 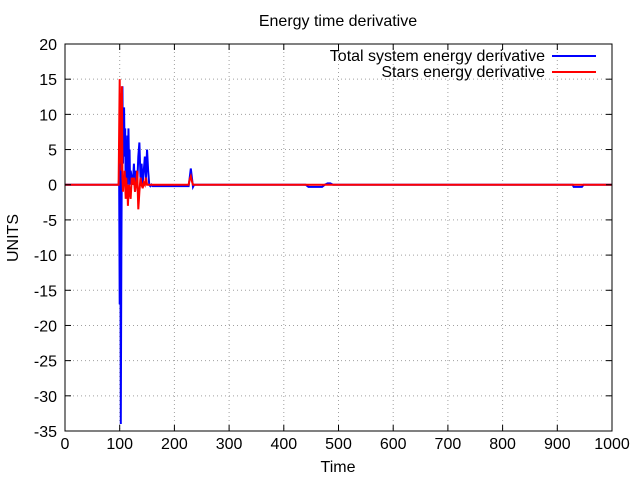 What do you see at coordinates (52, 151) in the screenshot?
I see `y-tick-label: 5` at bounding box center [52, 151].